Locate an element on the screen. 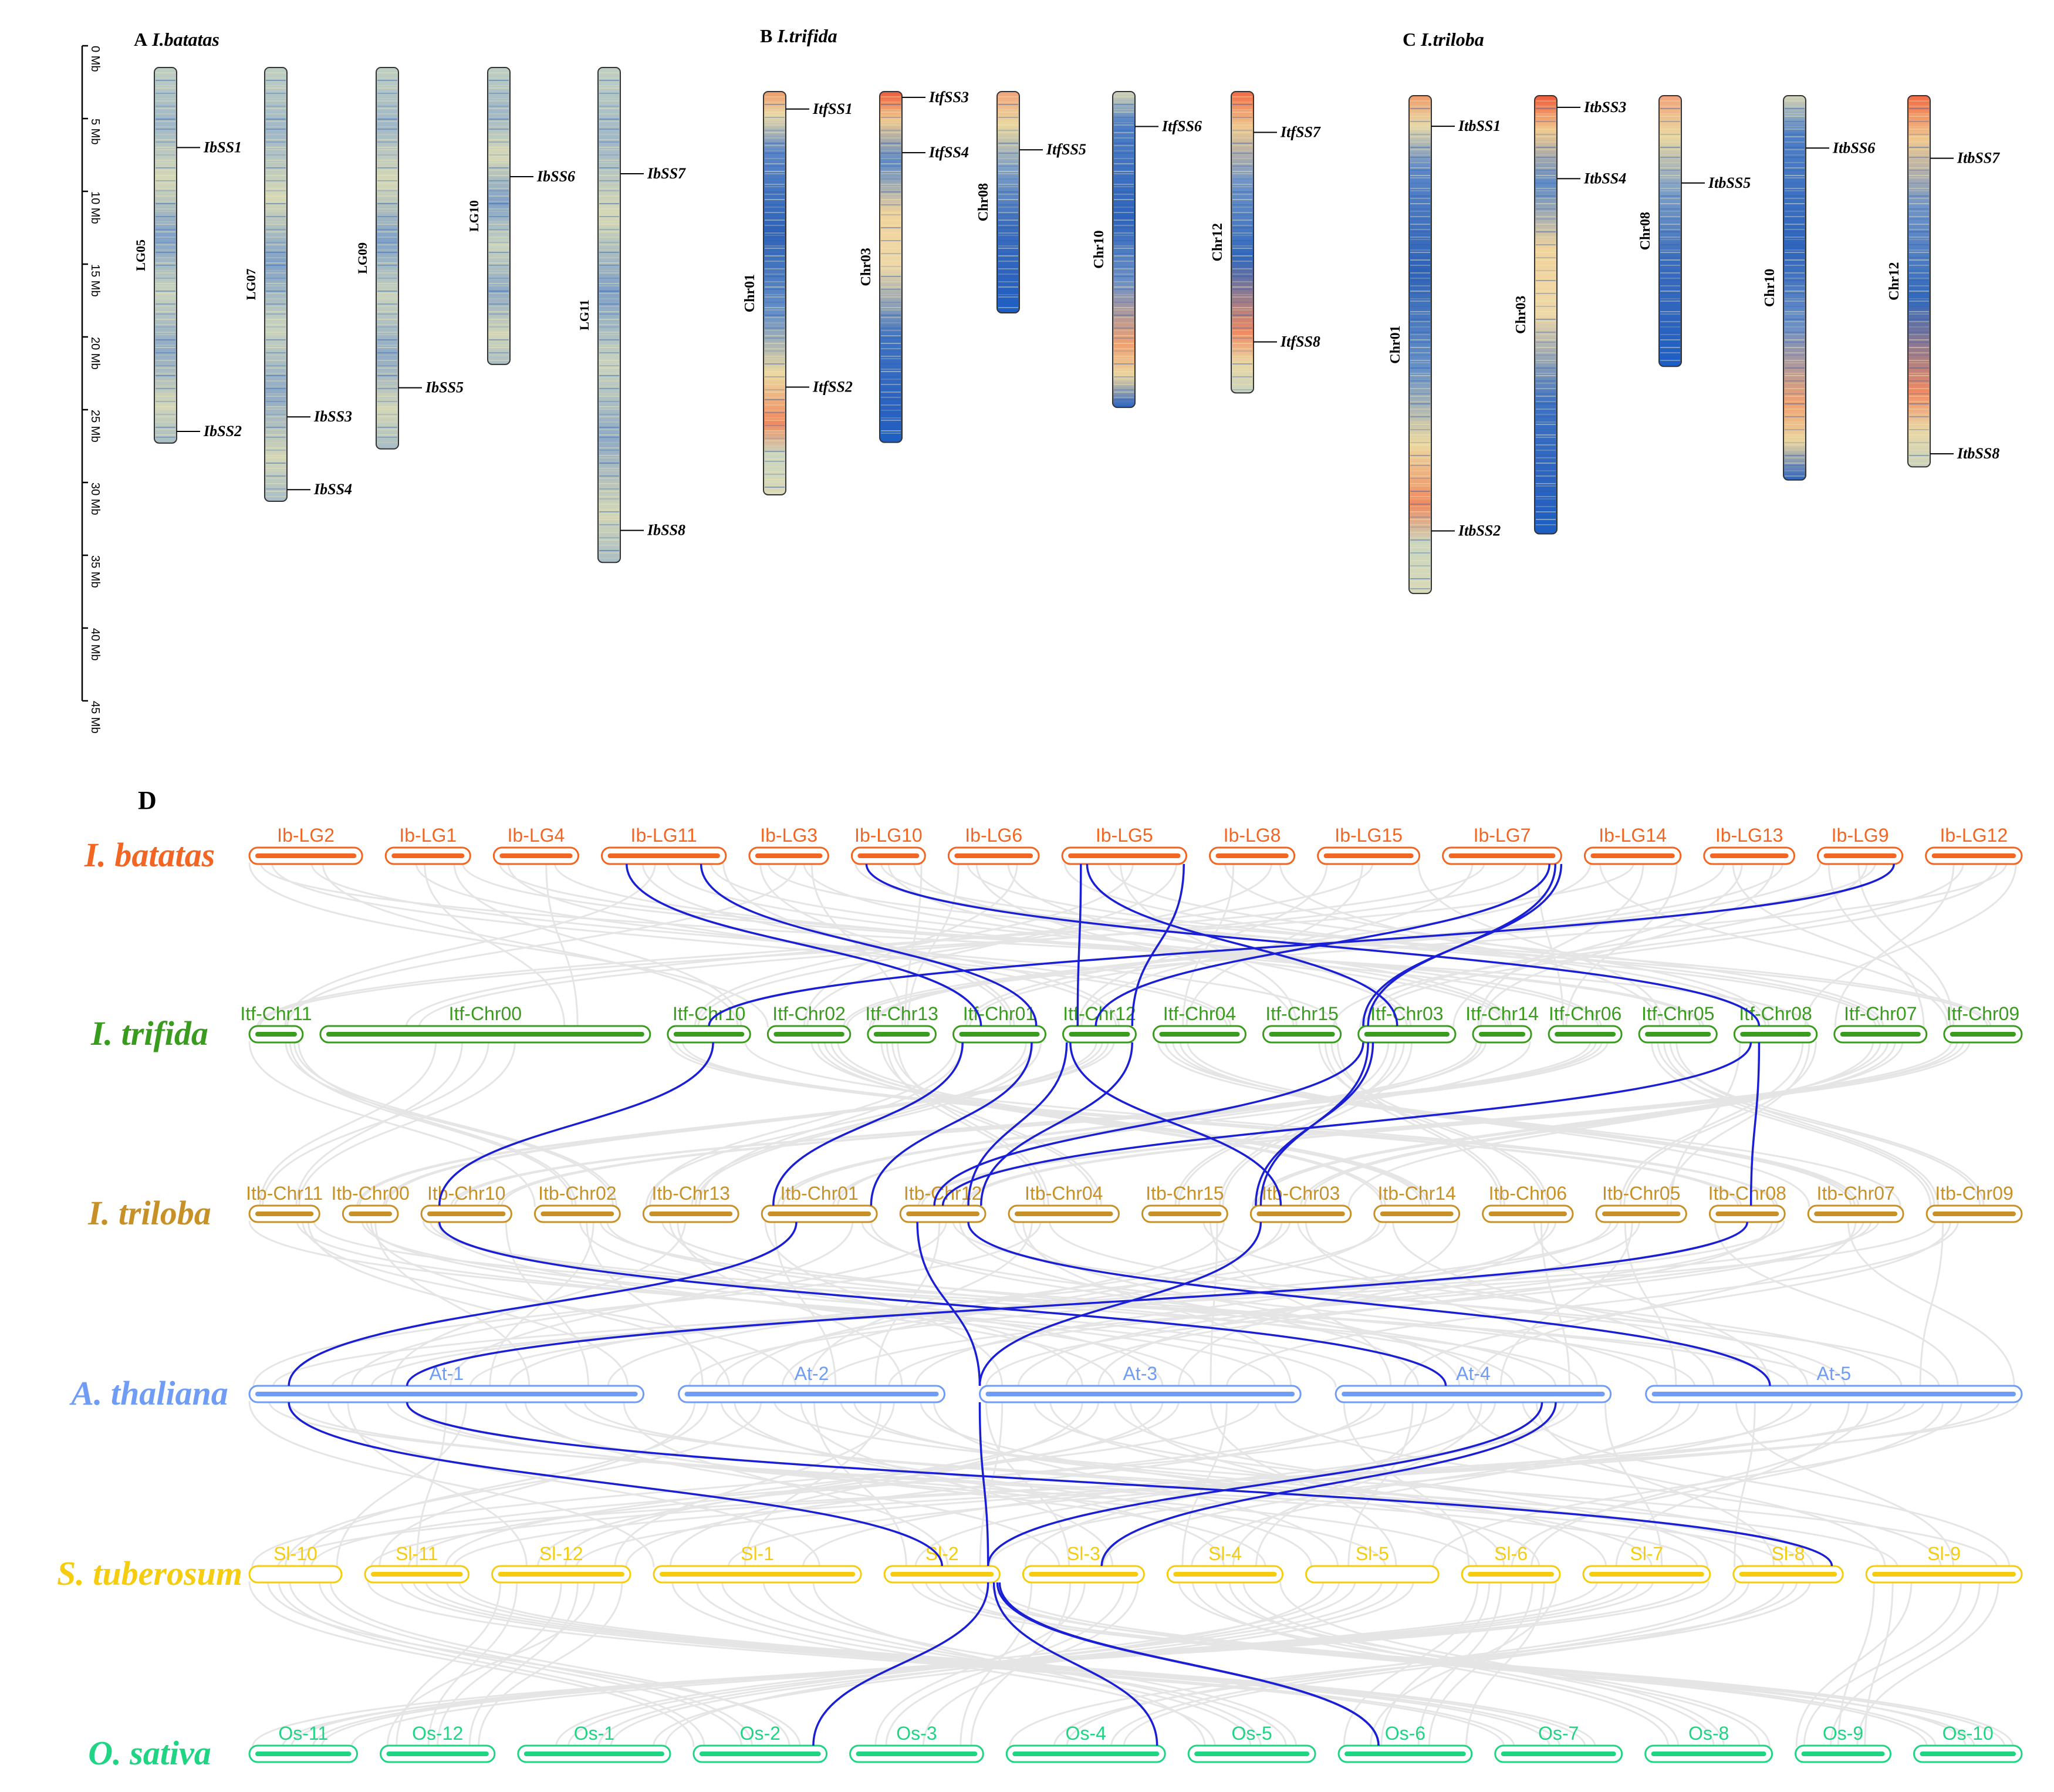 Image resolution: width=2054 pixels, height=1792 pixels. chromosome-name: Sl-5 is located at coordinates (1372, 1553).